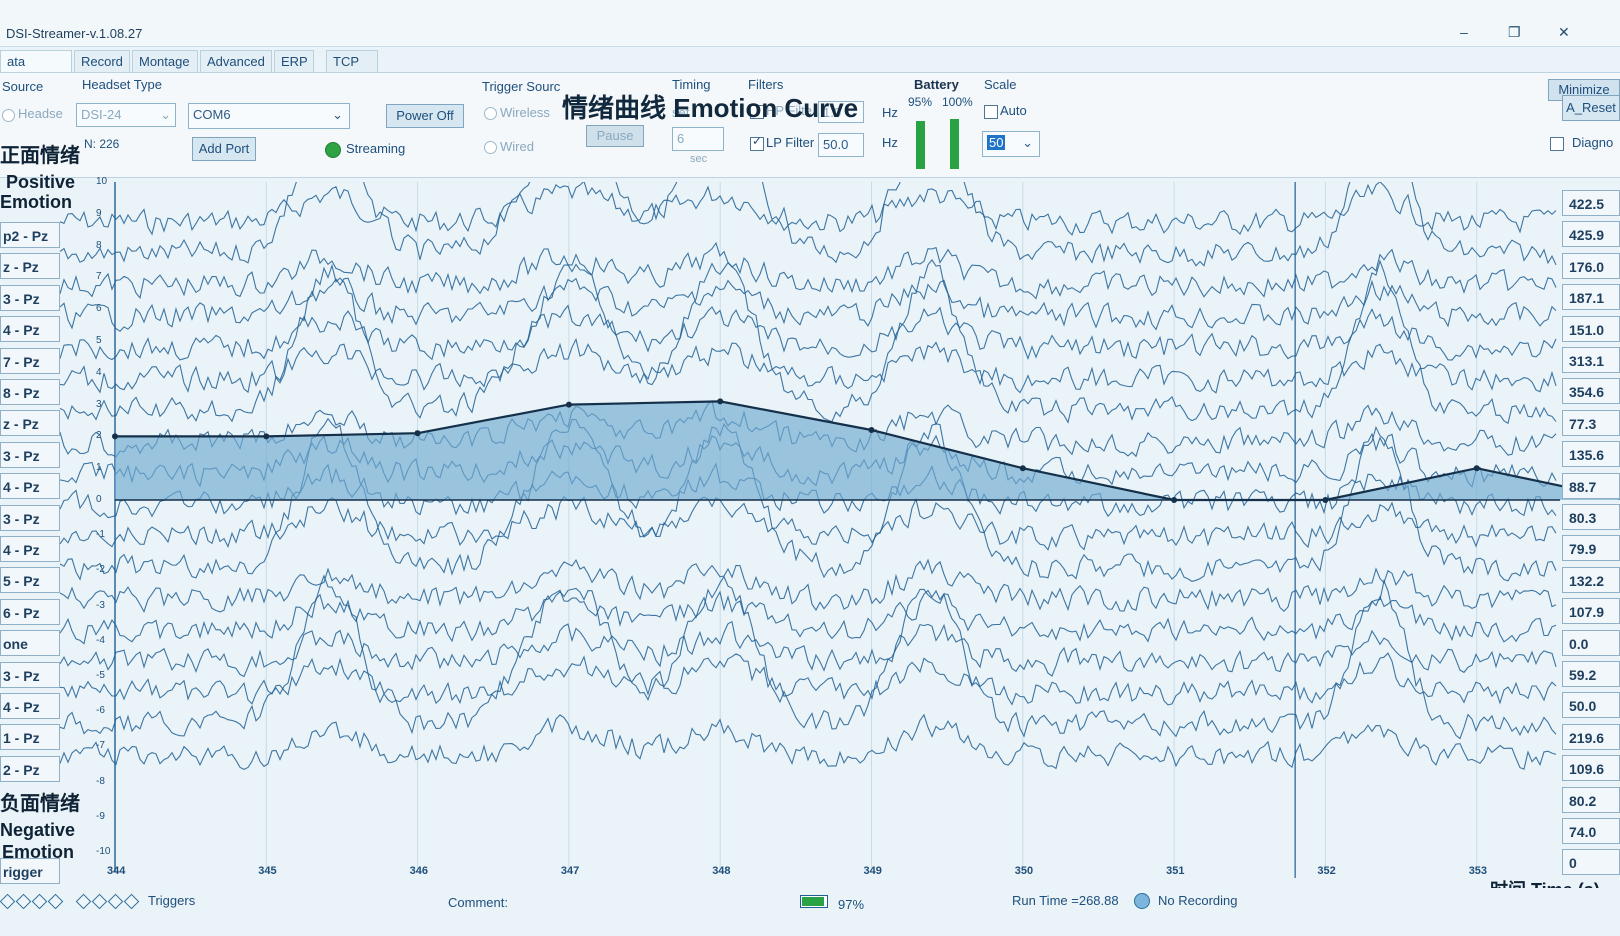  I want to click on positive-emotion-zh: 正面情绪, so click(40, 156).